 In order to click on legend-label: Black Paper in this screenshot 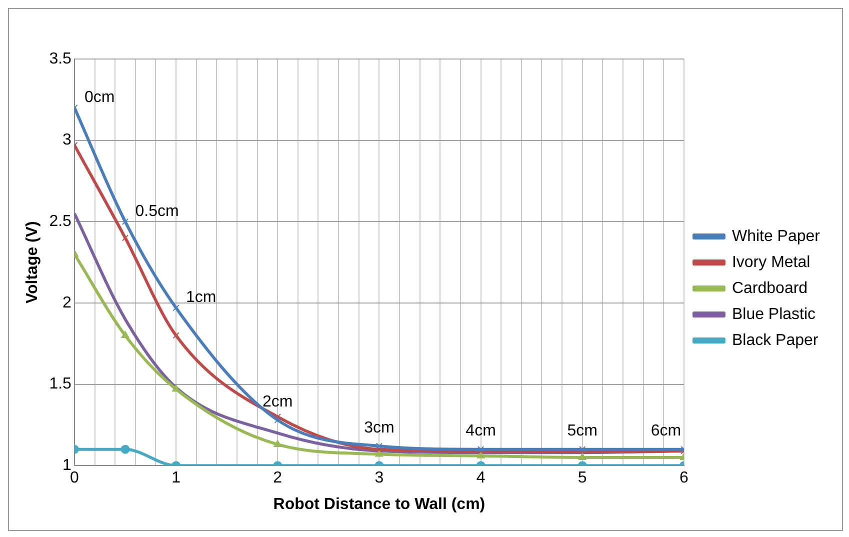, I will do `click(775, 340)`.